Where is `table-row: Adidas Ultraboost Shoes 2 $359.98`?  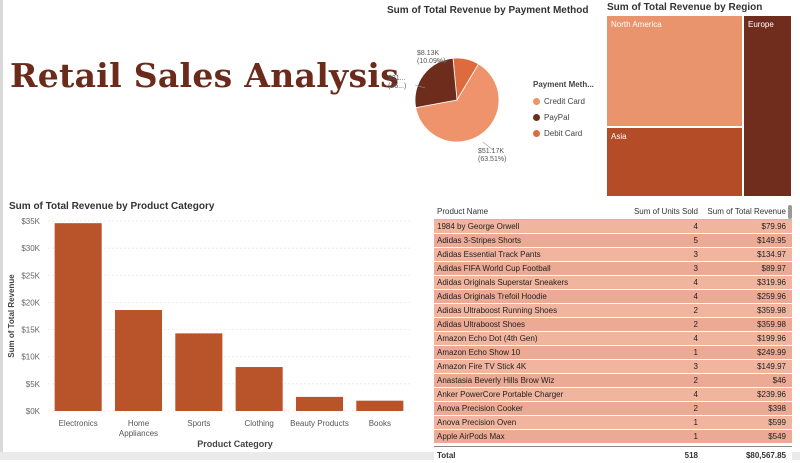 table-row: Adidas Ultraboost Shoes 2 $359.98 is located at coordinates (613, 325).